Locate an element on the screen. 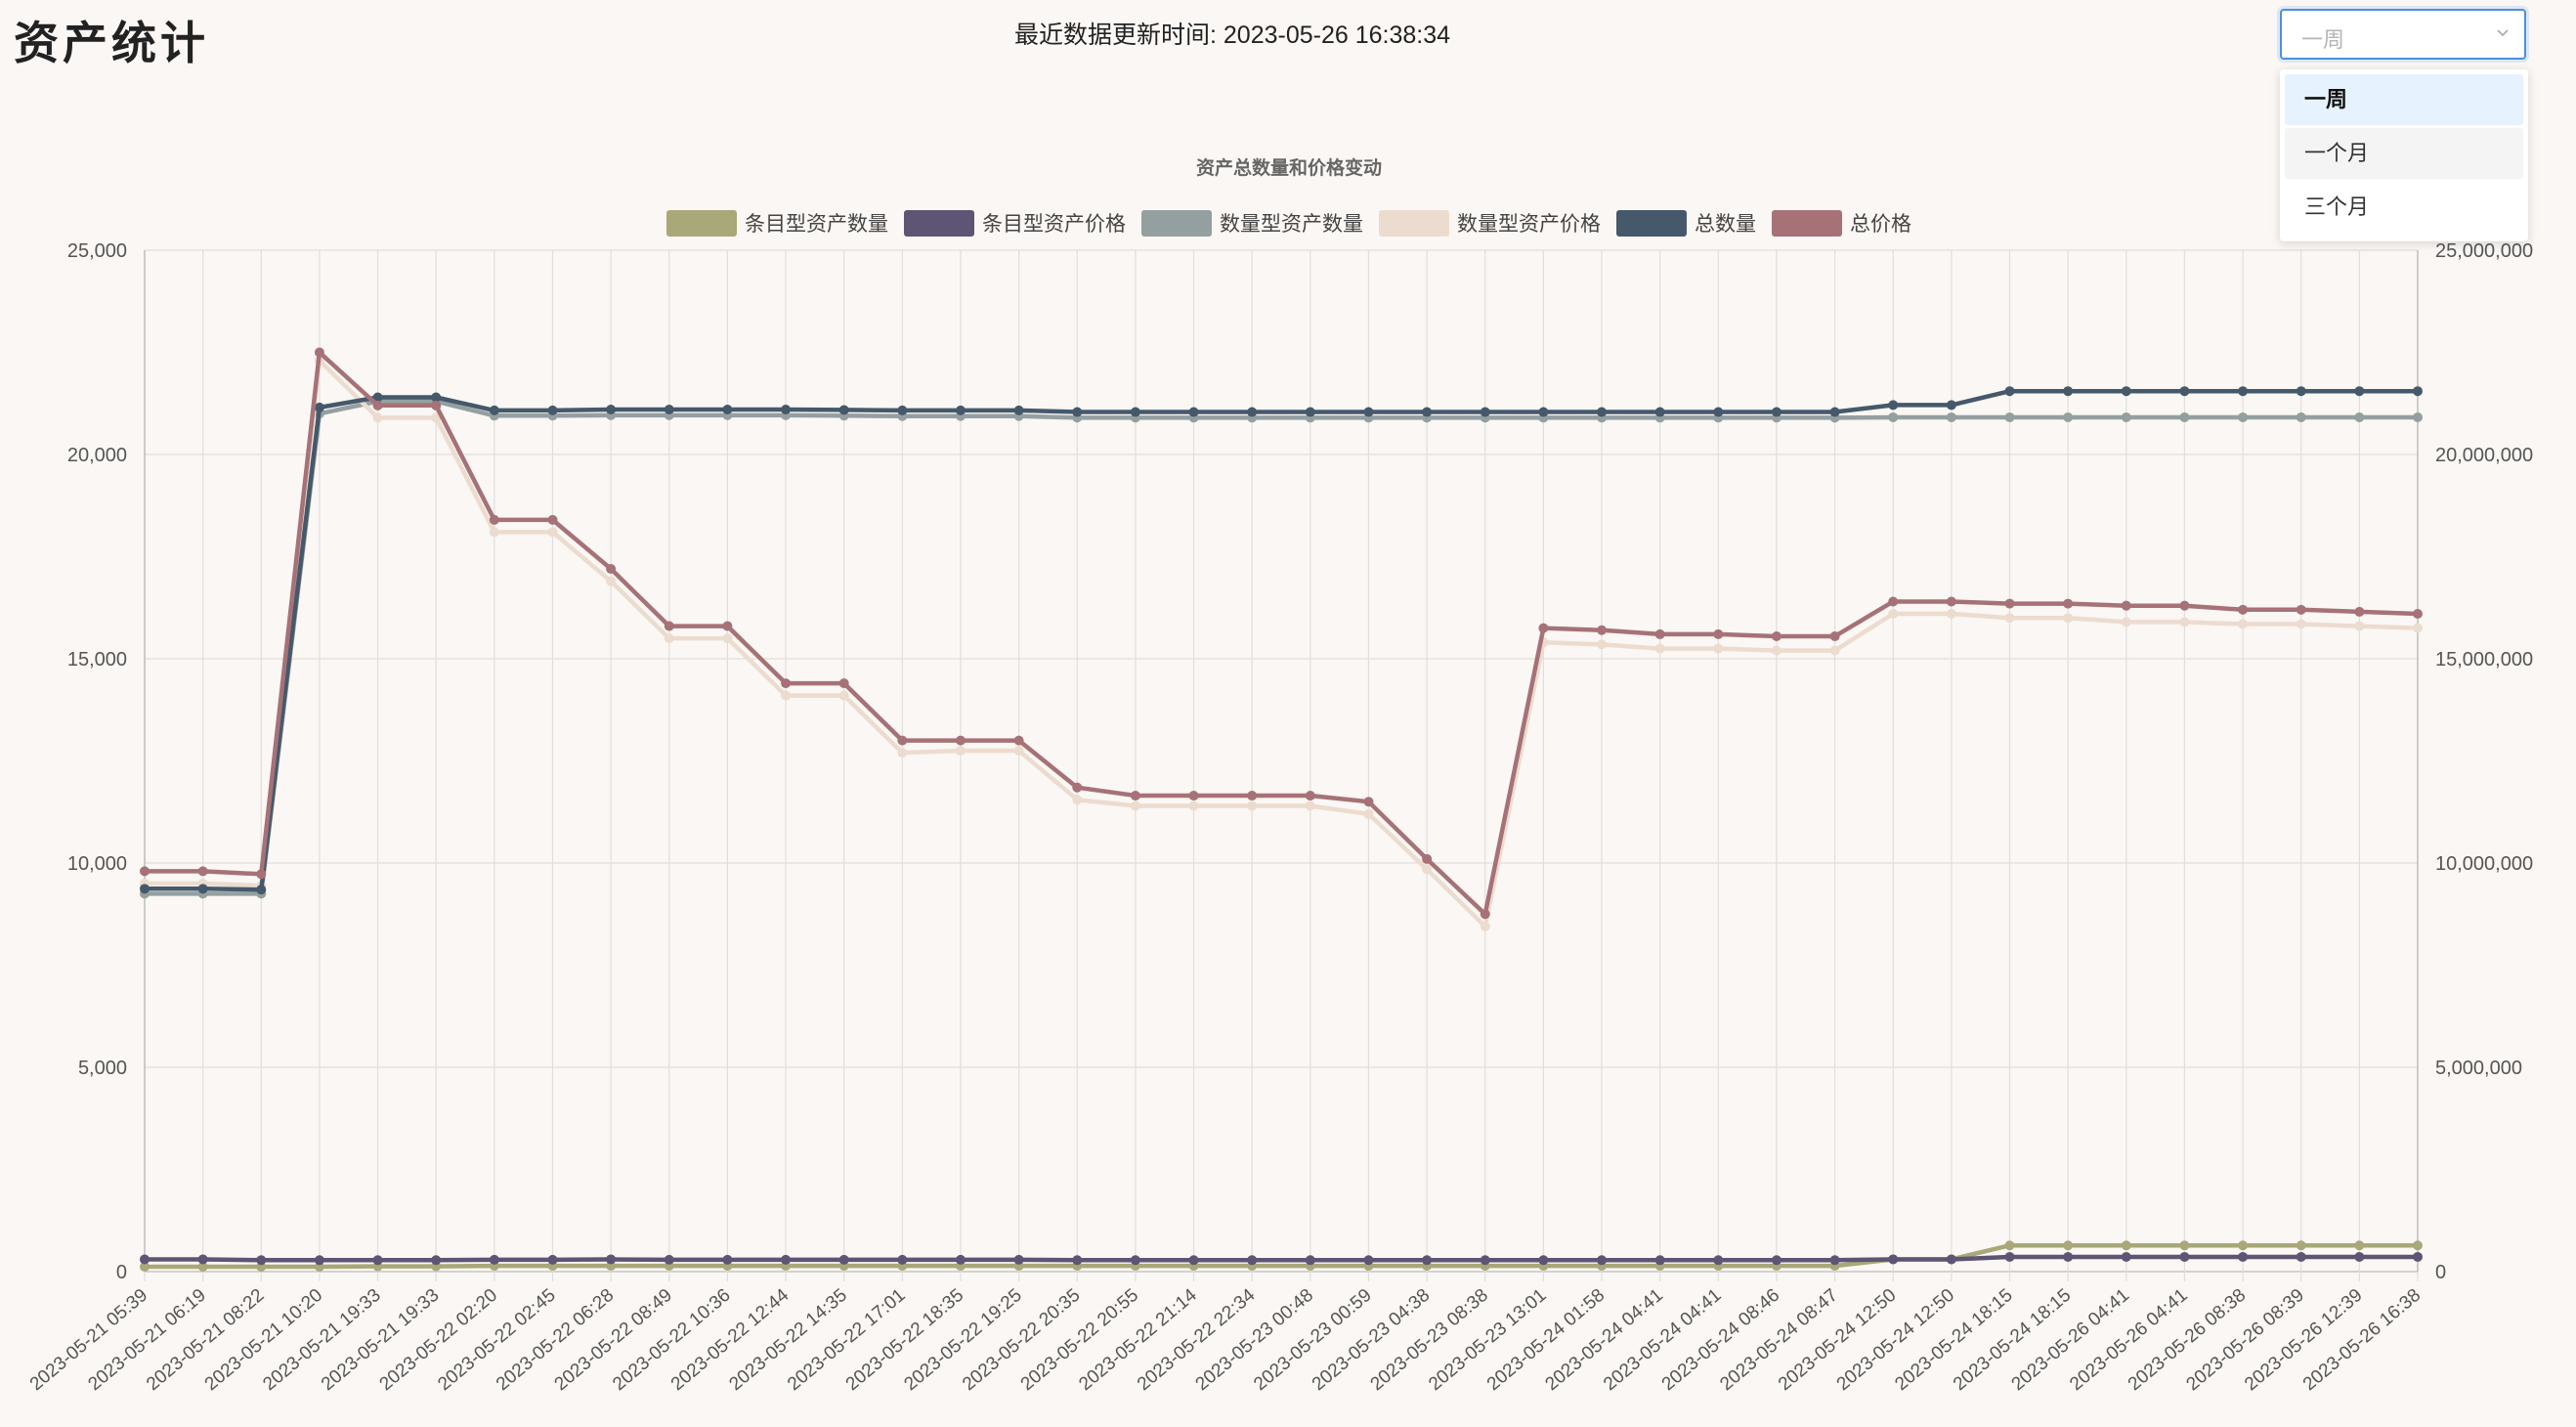 This screenshot has width=2576, height=1427. page-title: 资产统计 is located at coordinates (112, 43).